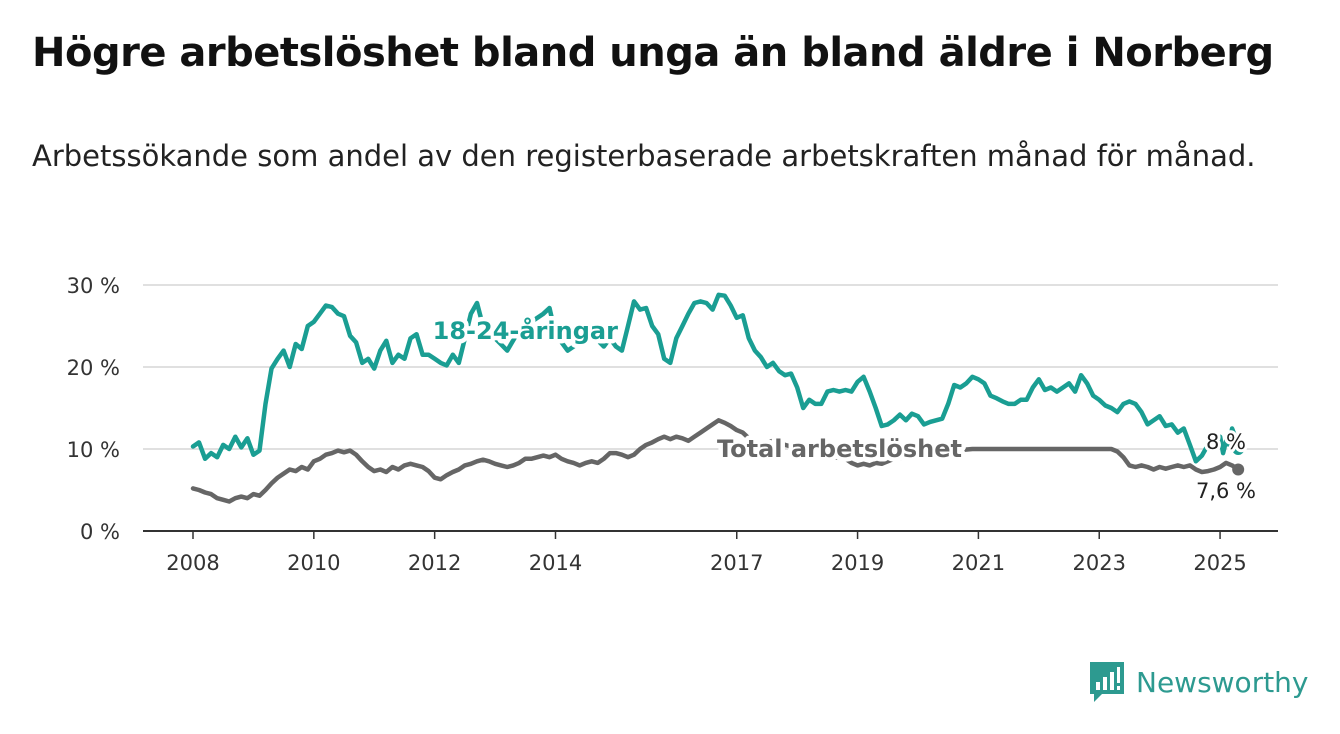 The image size is (1340, 734). Describe the element at coordinates (736, 563) in the screenshot. I see `x-tick-label: 2017` at that location.